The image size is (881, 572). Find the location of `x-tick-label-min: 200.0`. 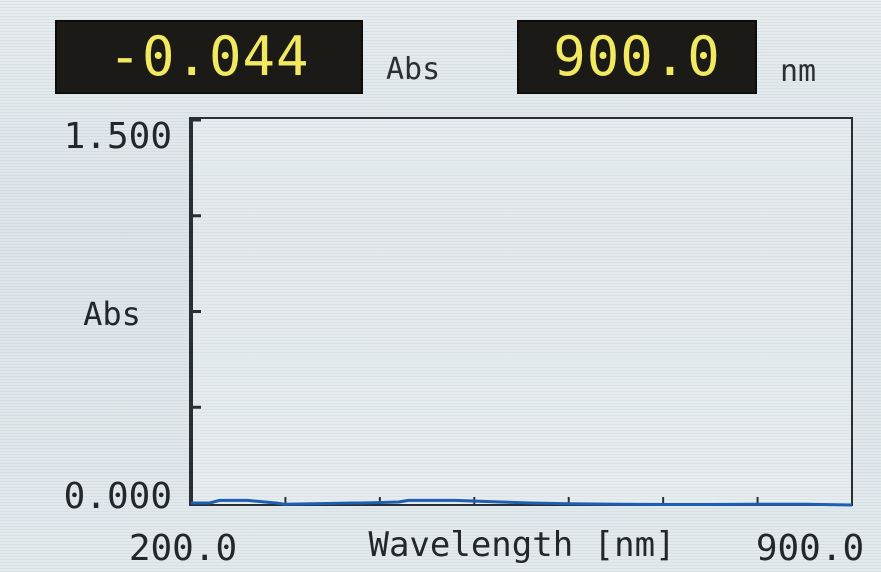

x-tick-label-min: 200.0 is located at coordinates (183, 548).